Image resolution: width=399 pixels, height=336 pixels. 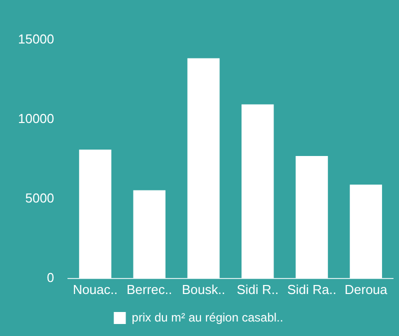 I want to click on y-tick-label: 0, so click(x=50, y=277).